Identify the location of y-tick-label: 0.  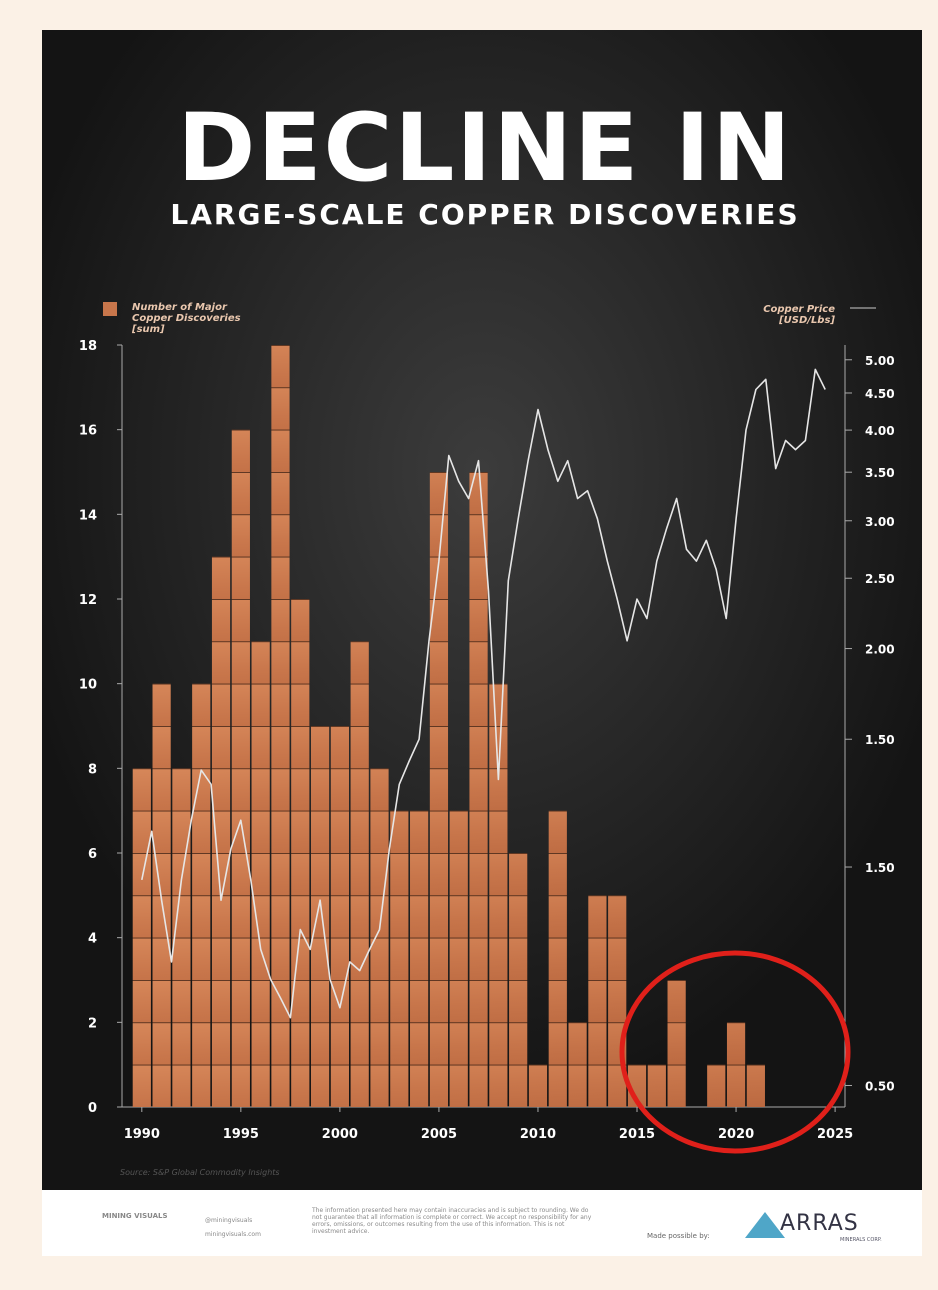
(92, 1108).